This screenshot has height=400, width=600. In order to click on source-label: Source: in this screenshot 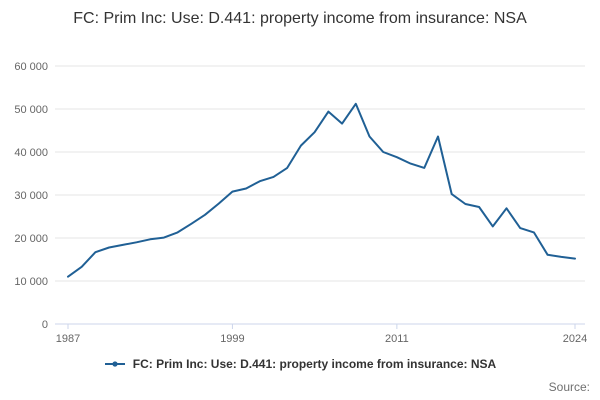, I will do `click(569, 387)`.